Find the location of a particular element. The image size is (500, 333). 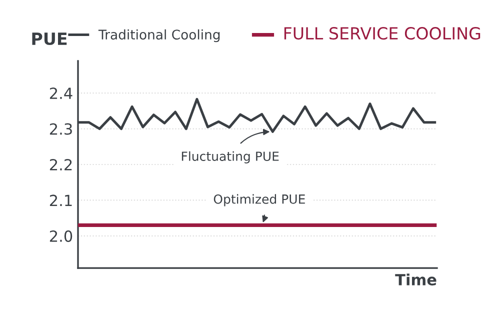

y-axis-title: PUE is located at coordinates (49, 39).